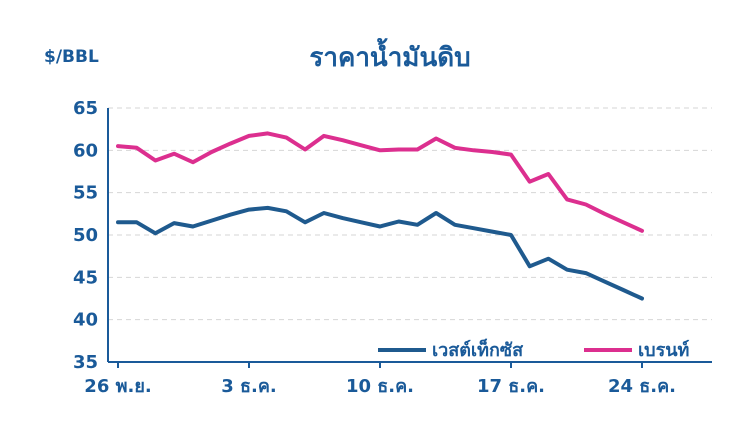 This screenshot has width=750, height=422. What do you see at coordinates (85, 320) in the screenshot?
I see `y-tick-label: 40` at bounding box center [85, 320].